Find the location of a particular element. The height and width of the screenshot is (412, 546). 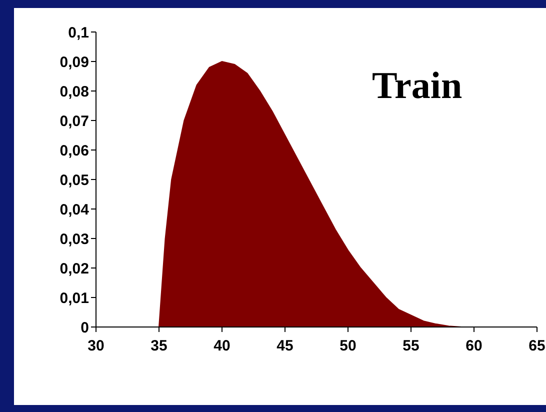

y-tick-label: 0,03 is located at coordinates (74, 239).